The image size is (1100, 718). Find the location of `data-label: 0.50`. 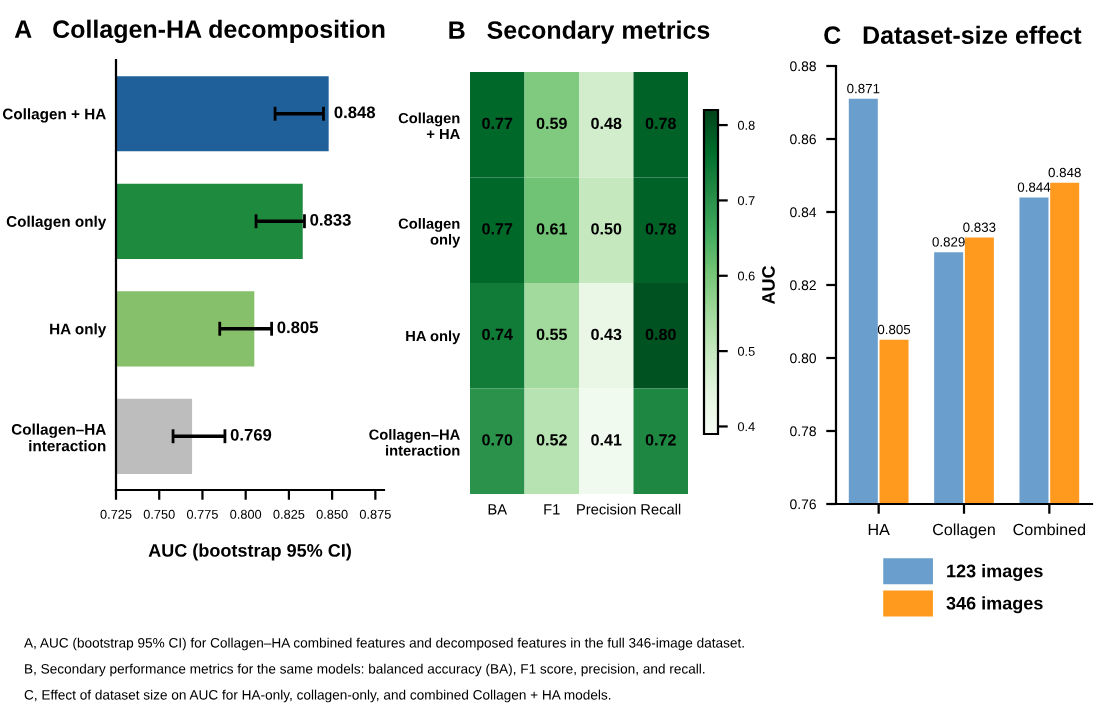

data-label: 0.50 is located at coordinates (606, 229).